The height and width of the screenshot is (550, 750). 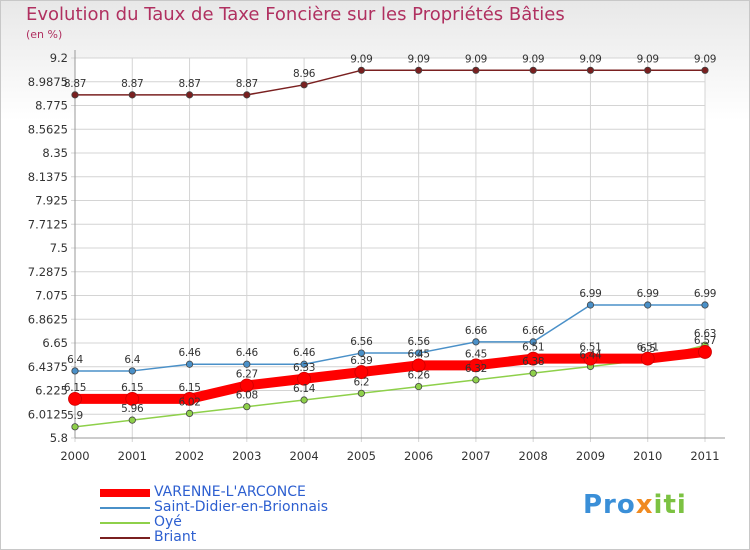 I want to click on x-tick-label: 2007, so click(x=475, y=456).